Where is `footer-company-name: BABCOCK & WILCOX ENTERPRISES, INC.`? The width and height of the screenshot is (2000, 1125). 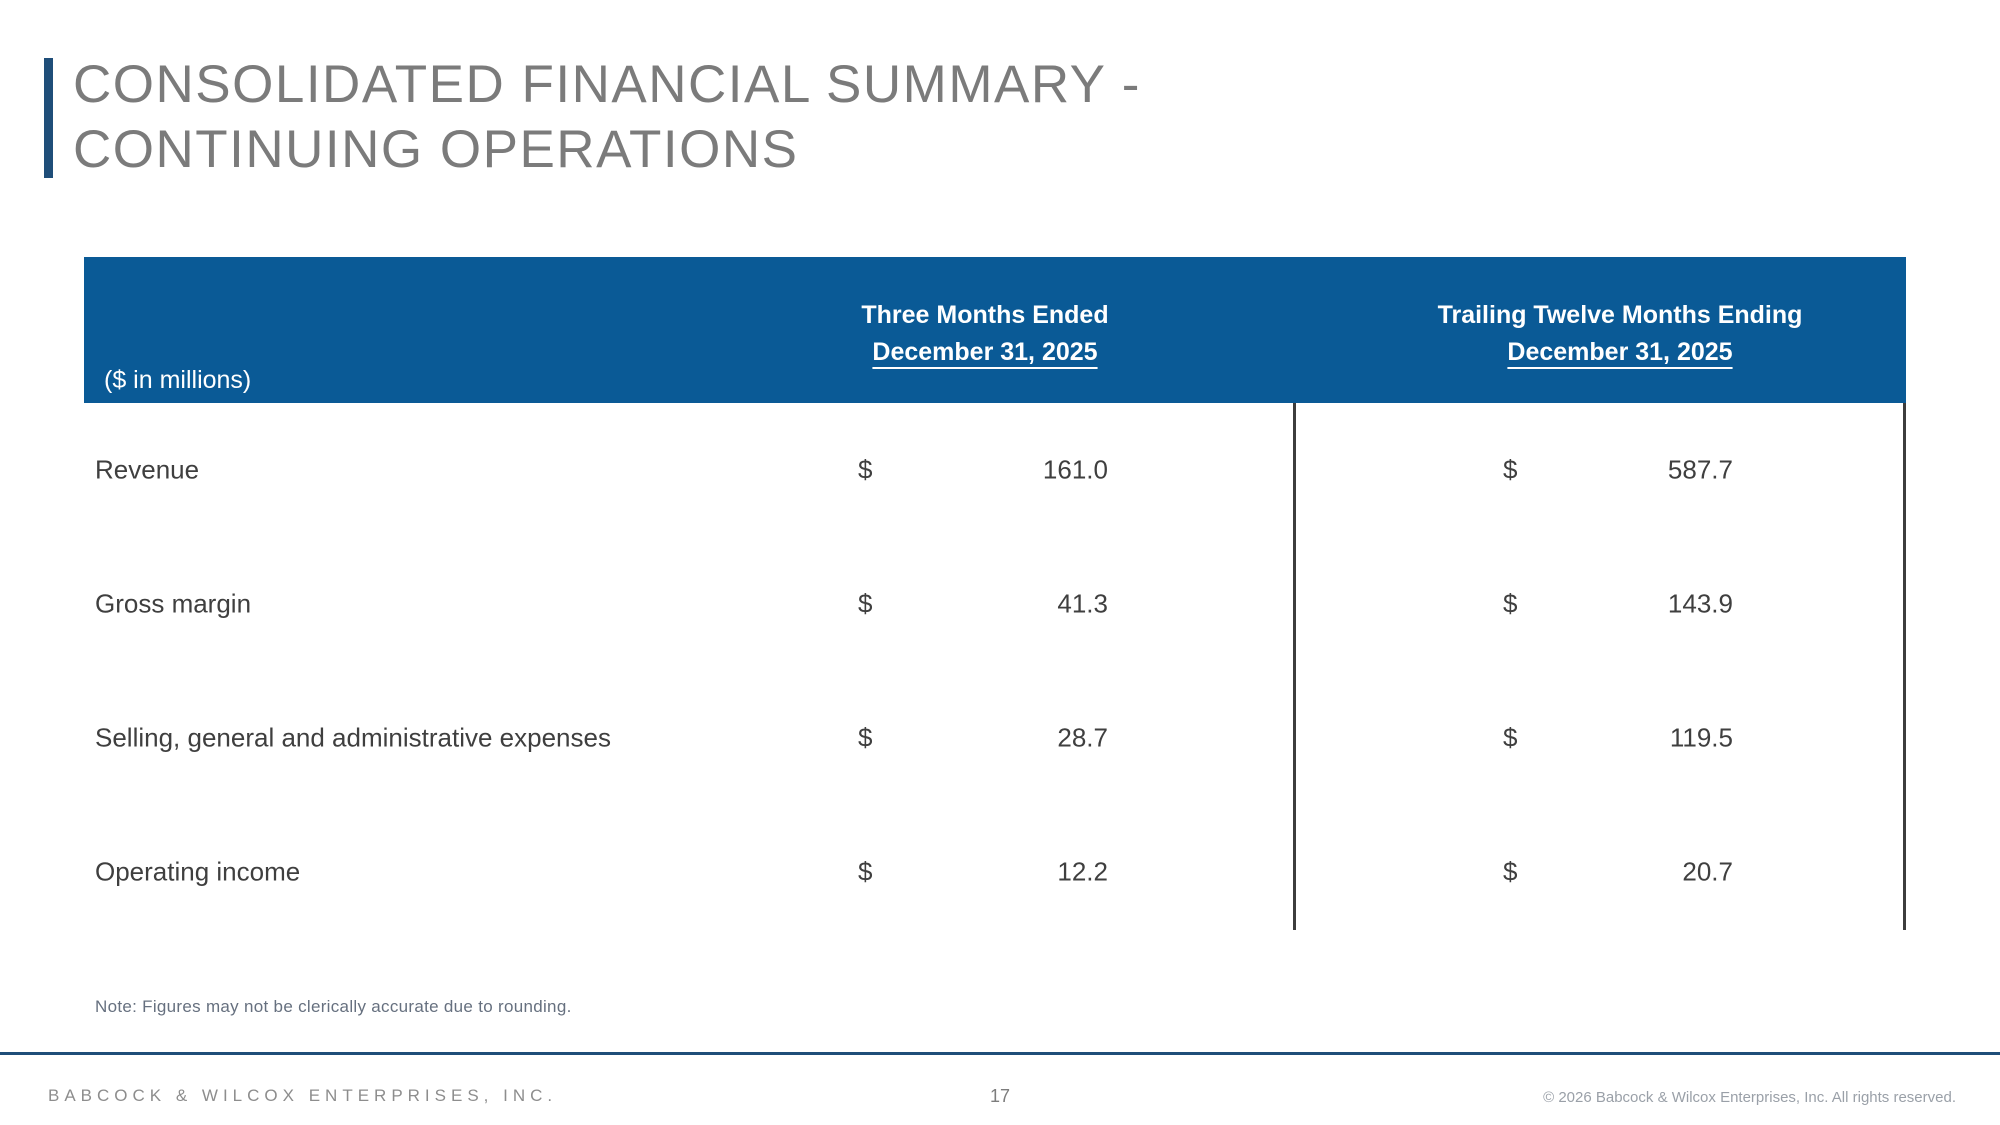 footer-company-name: BABCOCK & WILCOX ENTERPRISES, INC. is located at coordinates (303, 1095).